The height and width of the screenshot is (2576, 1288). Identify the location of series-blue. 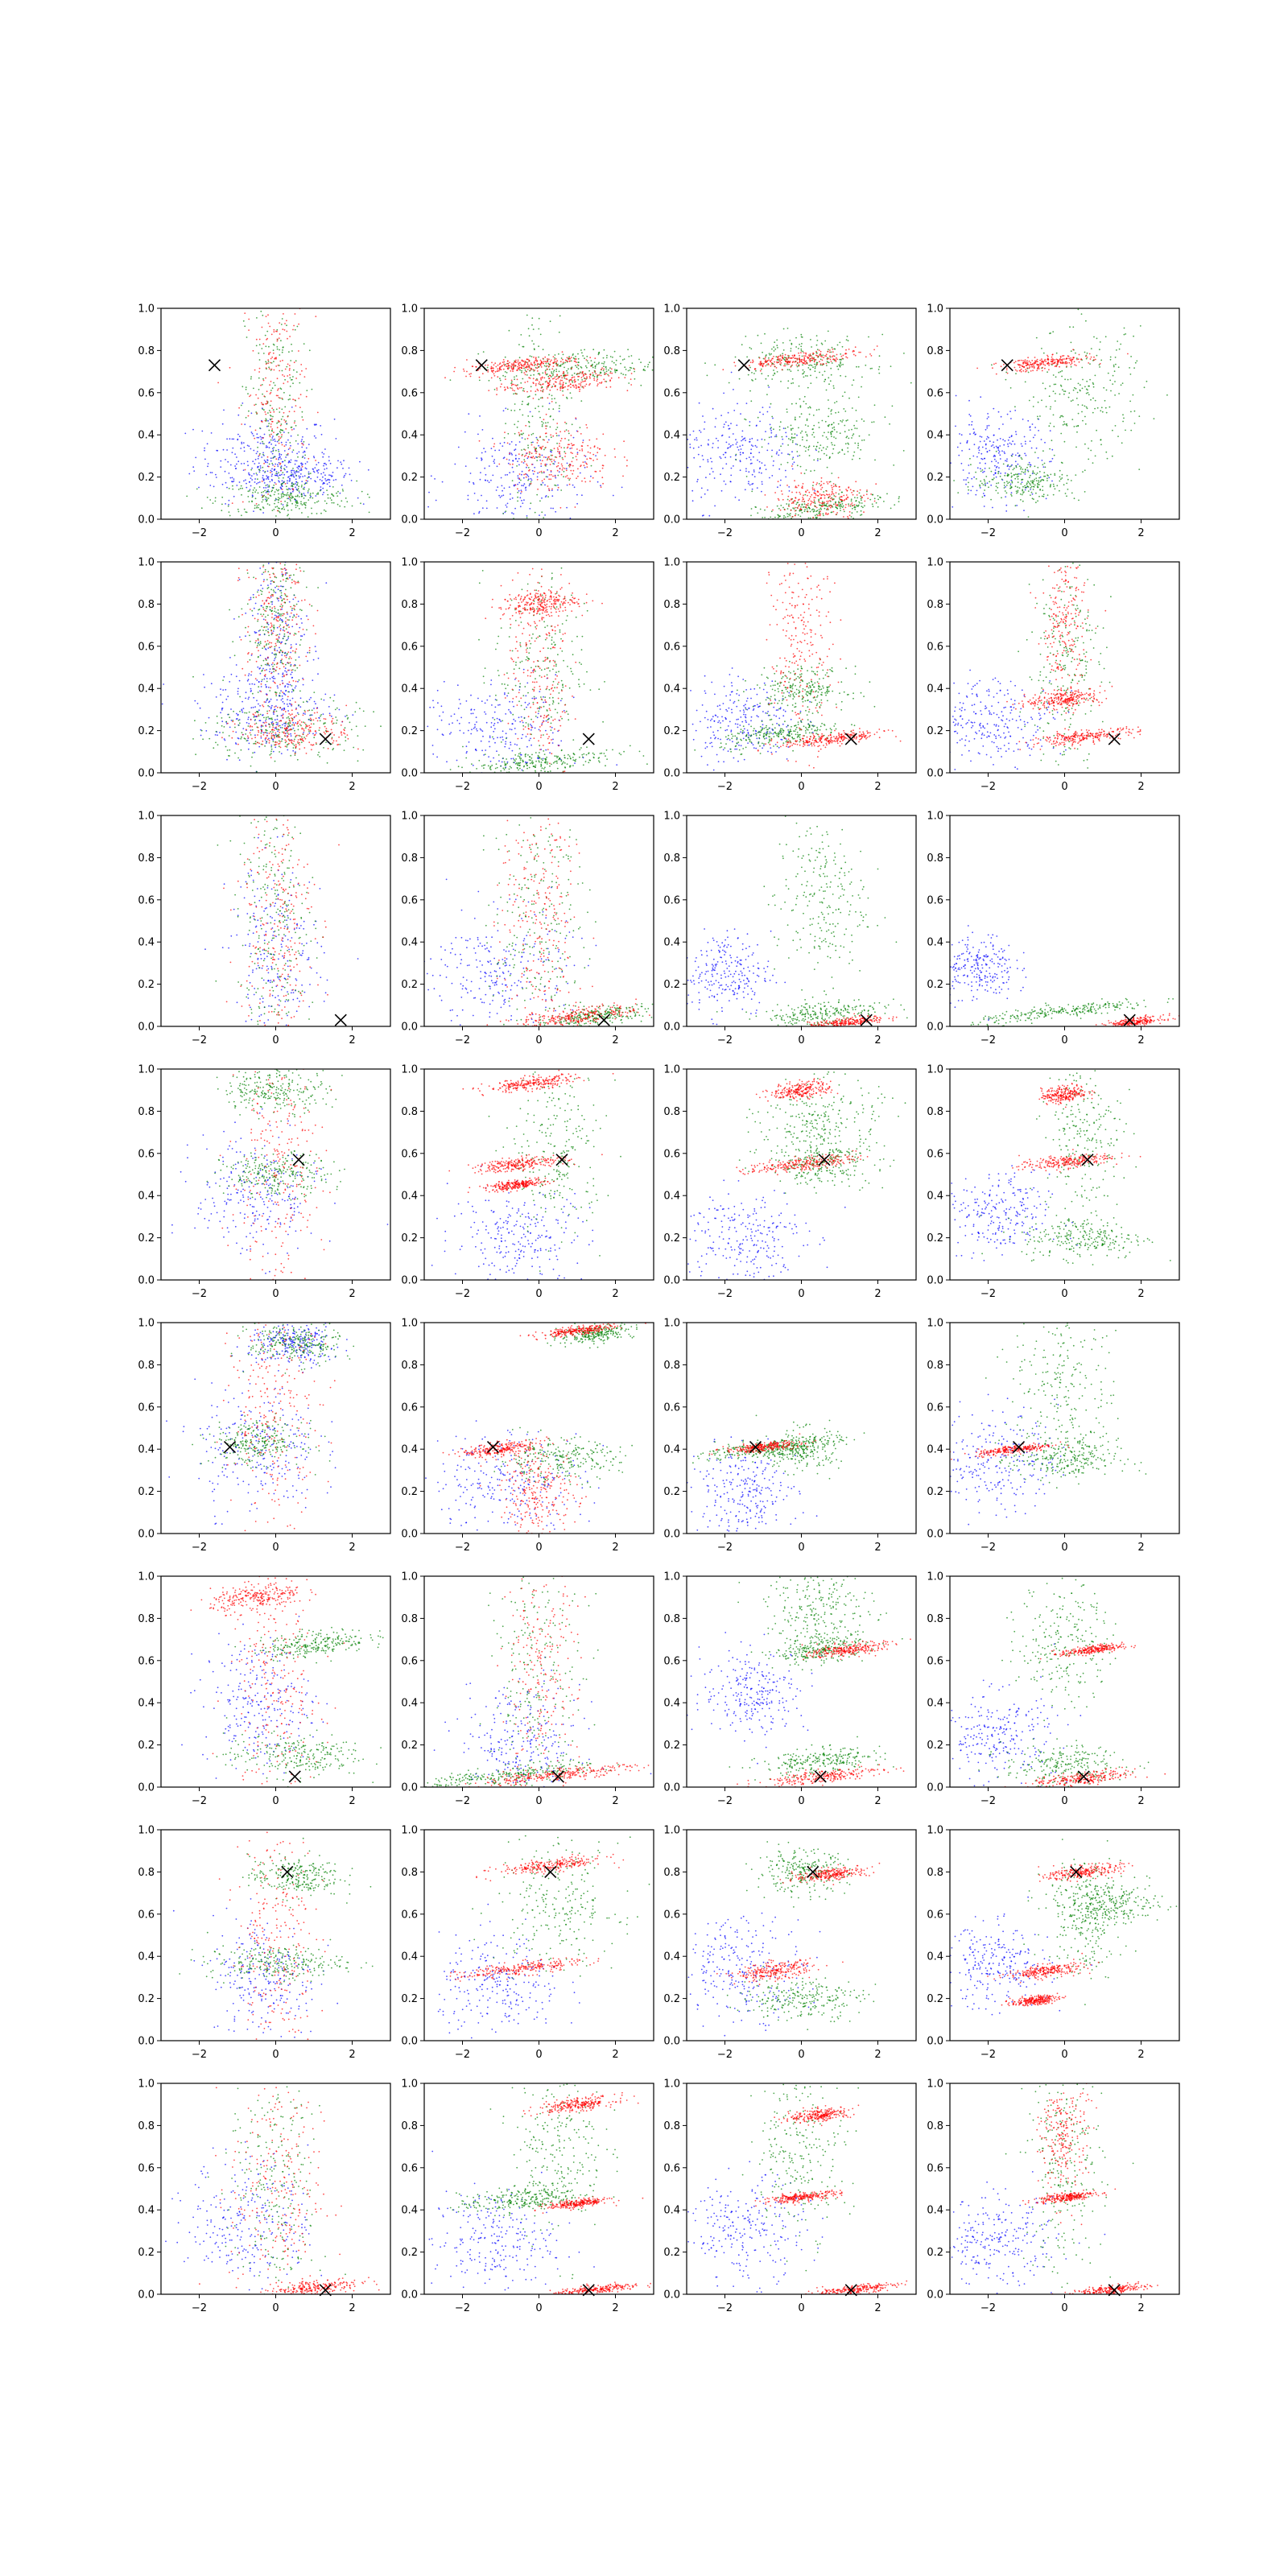
(525, 460).